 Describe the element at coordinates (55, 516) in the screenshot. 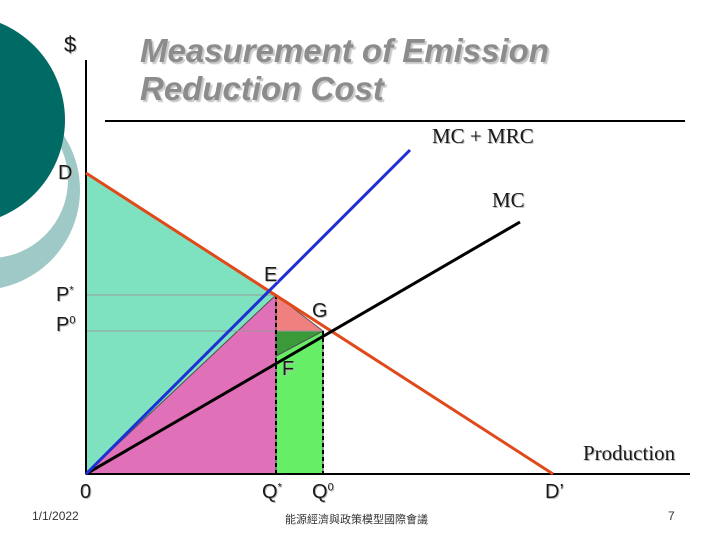

I see `footer-date: 1/1/2022` at that location.